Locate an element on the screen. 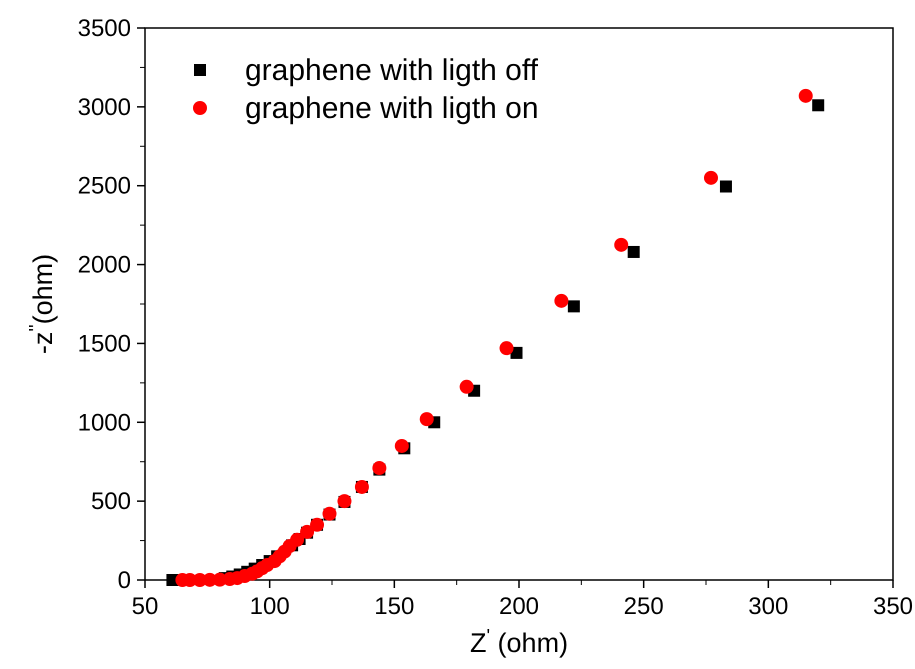 The height and width of the screenshot is (669, 915). legend-label: graphene with ligth off is located at coordinates (392, 70).